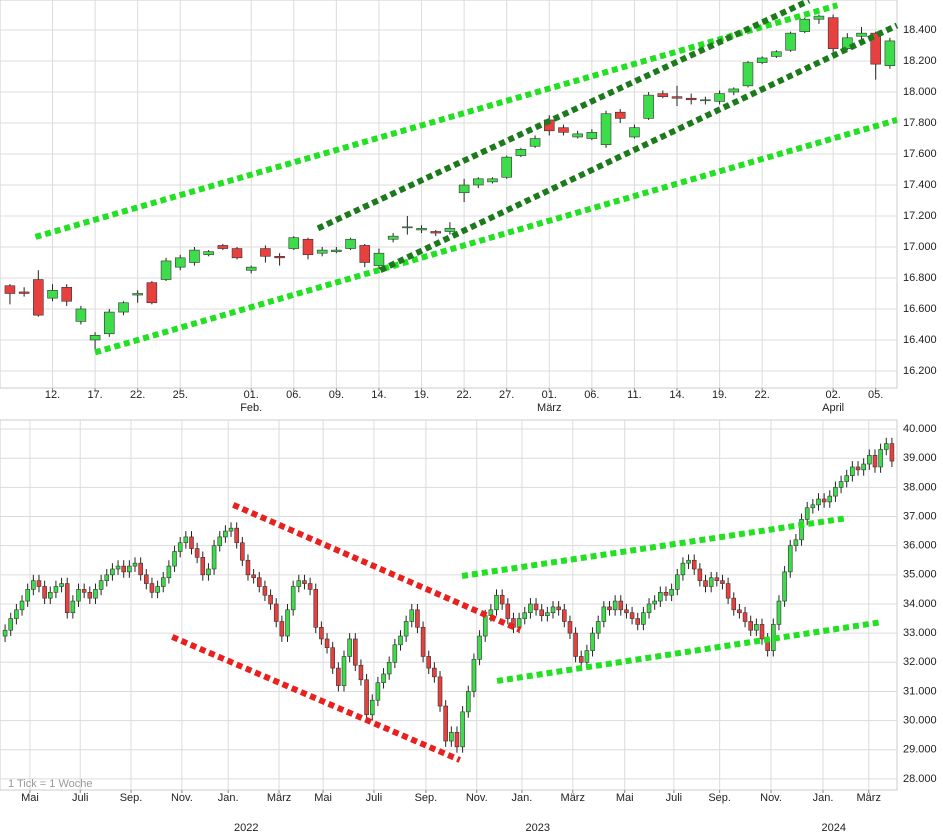 This screenshot has height=838, width=943. Describe the element at coordinates (920, 721) in the screenshot. I see `y-tick-label: 30.000` at that location.